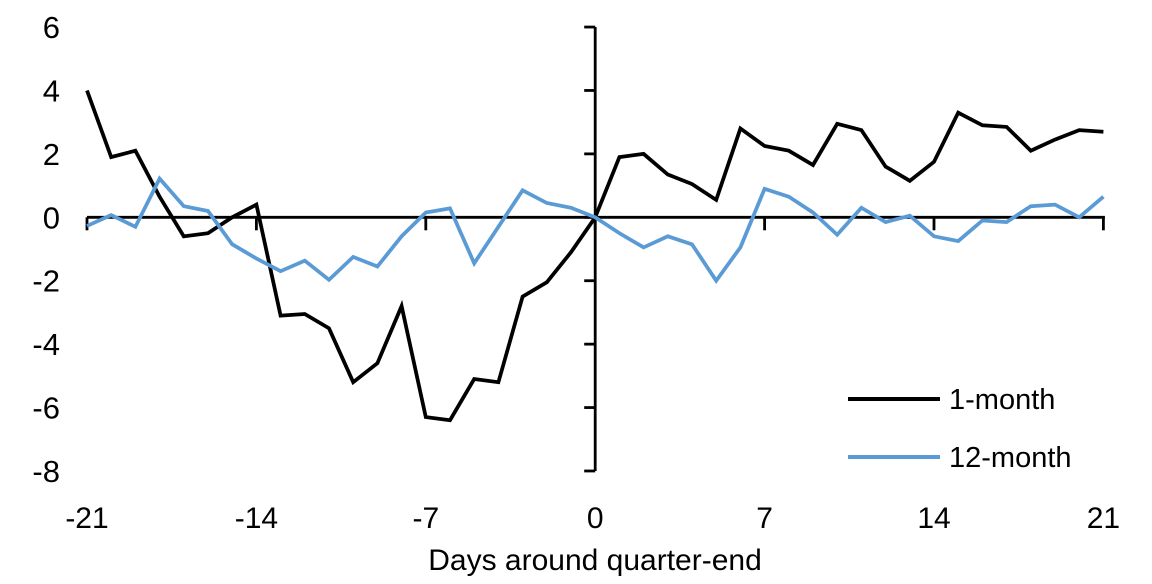  Describe the element at coordinates (46, 408) in the screenshot. I see `y-tick-label: -6` at that location.